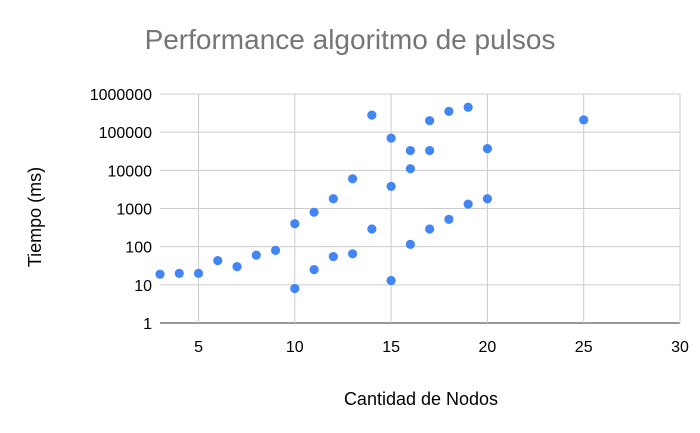 This screenshot has width=700, height=433. I want to click on x-tick-label: 30, so click(680, 347).